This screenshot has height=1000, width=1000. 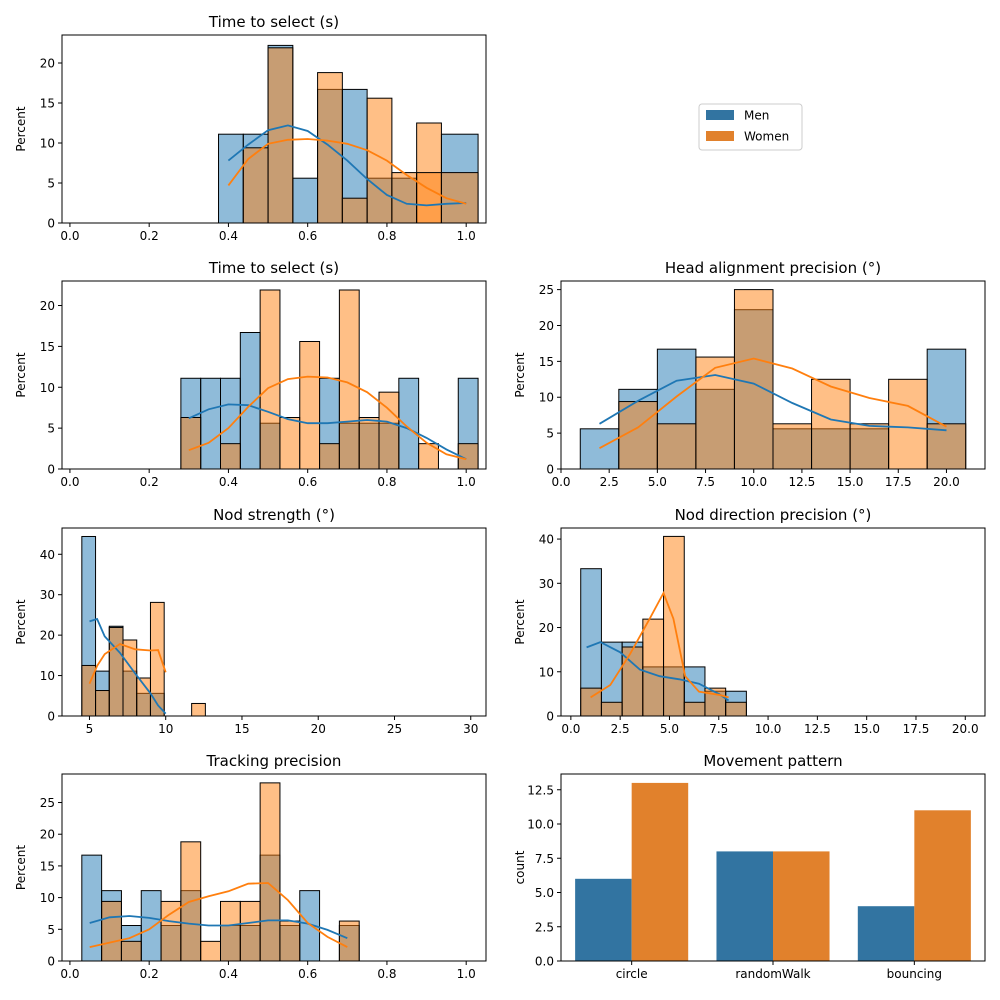 I want to click on x-tick-label: 0.2, so click(x=149, y=482).